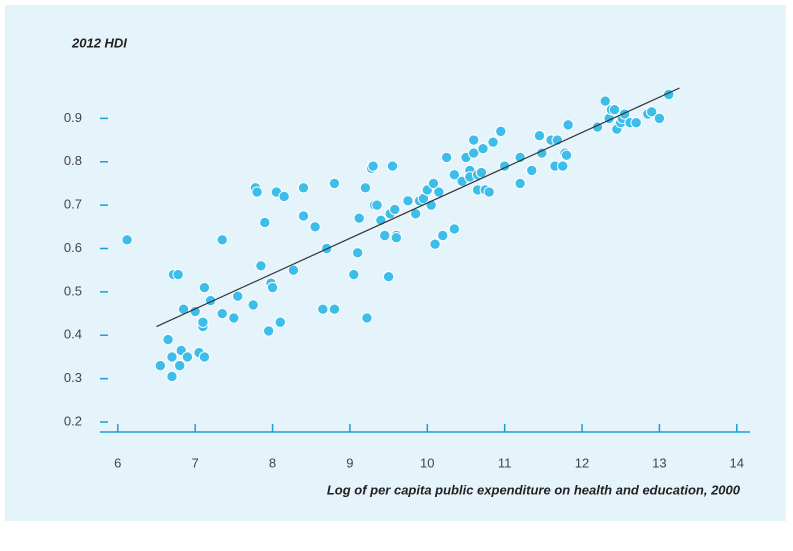 Image resolution: width=793 pixels, height=551 pixels. What do you see at coordinates (582, 462) in the screenshot?
I see `x-tick-label: 12` at bounding box center [582, 462].